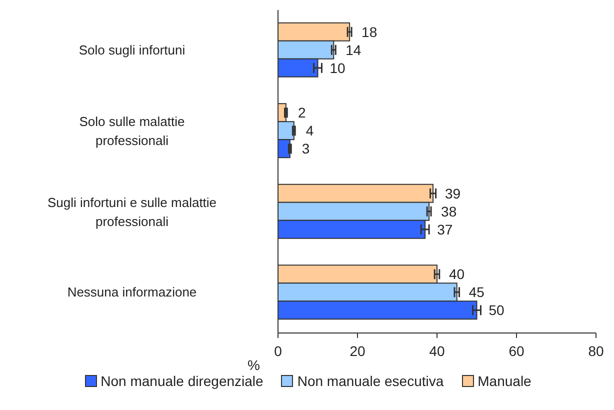 Image resolution: width=614 pixels, height=410 pixels. I want to click on y-tick-label: Solo sulle malattie professionali, so click(132, 131).